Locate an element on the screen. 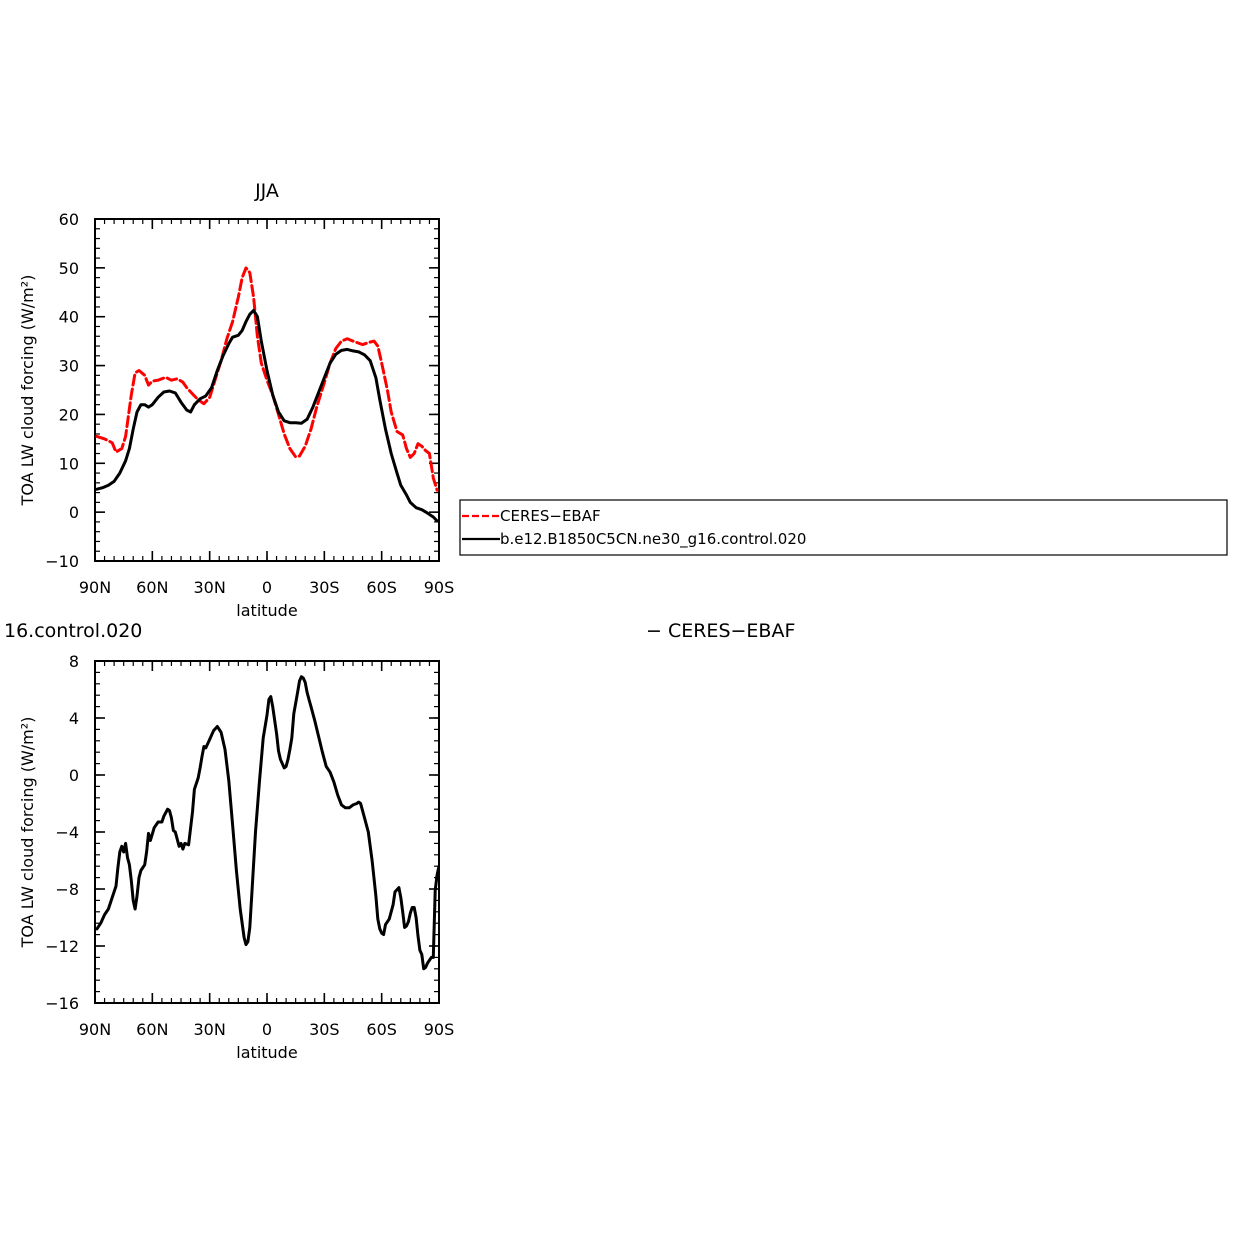 This screenshot has width=1245, height=1241. y-tick-label: 20 is located at coordinates (69, 414).